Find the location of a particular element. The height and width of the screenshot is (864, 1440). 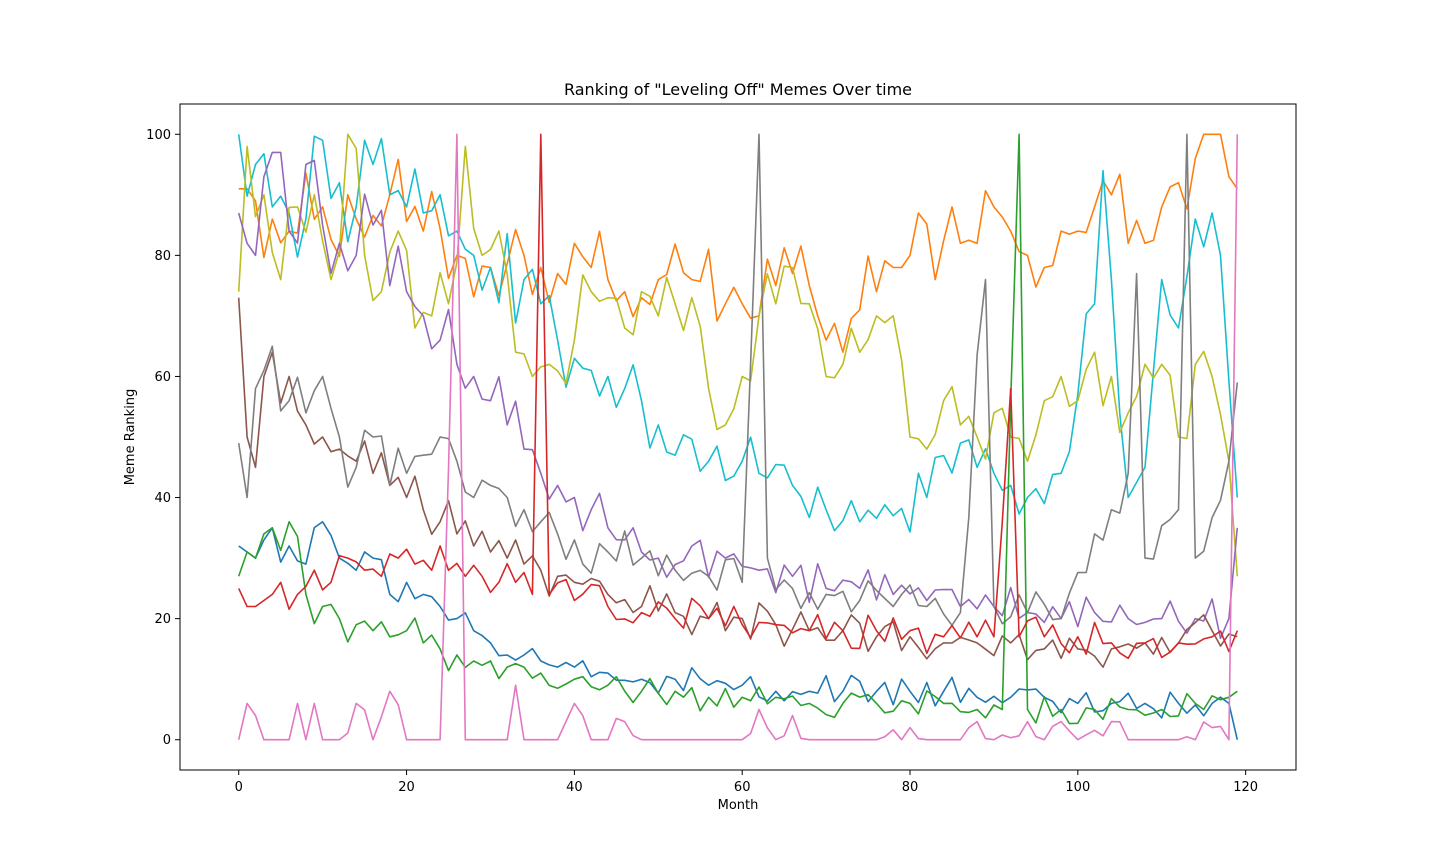

y-tick-label: 60 is located at coordinates (162, 377).